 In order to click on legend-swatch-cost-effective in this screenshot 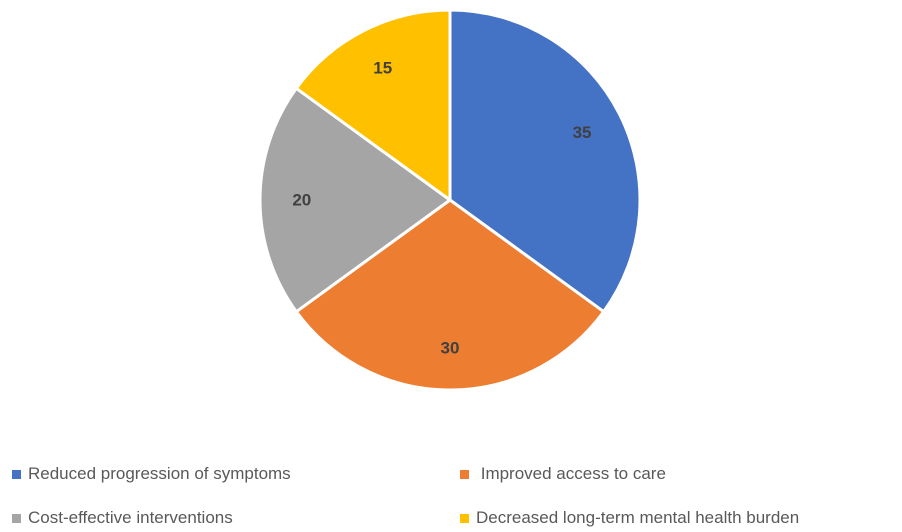, I will do `click(16, 518)`.